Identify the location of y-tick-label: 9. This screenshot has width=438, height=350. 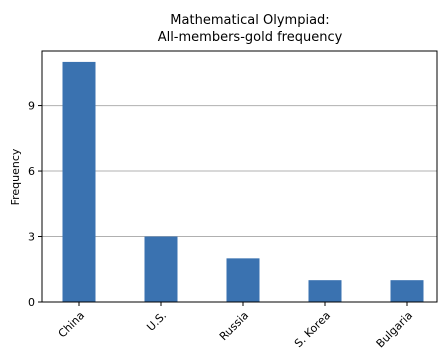
(31, 106).